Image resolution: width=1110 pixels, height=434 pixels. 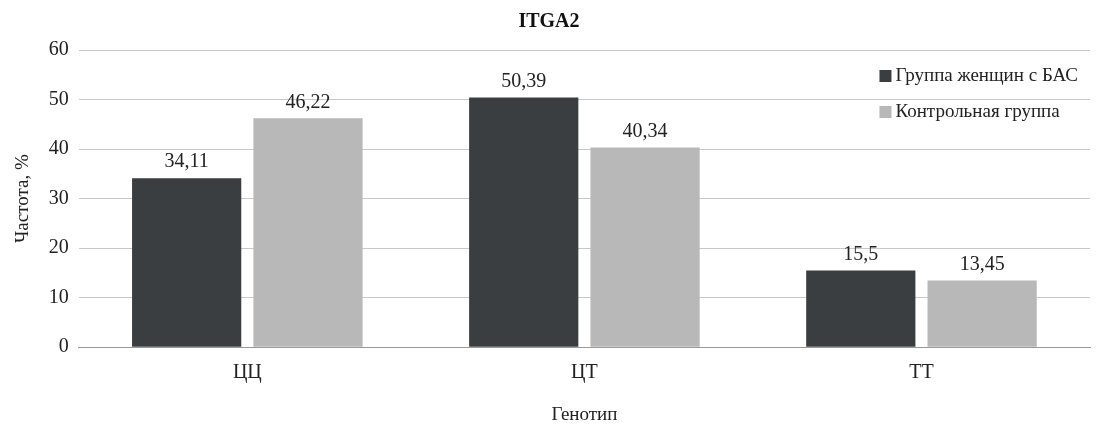 I want to click on data-label: 50,39, so click(x=524, y=79).